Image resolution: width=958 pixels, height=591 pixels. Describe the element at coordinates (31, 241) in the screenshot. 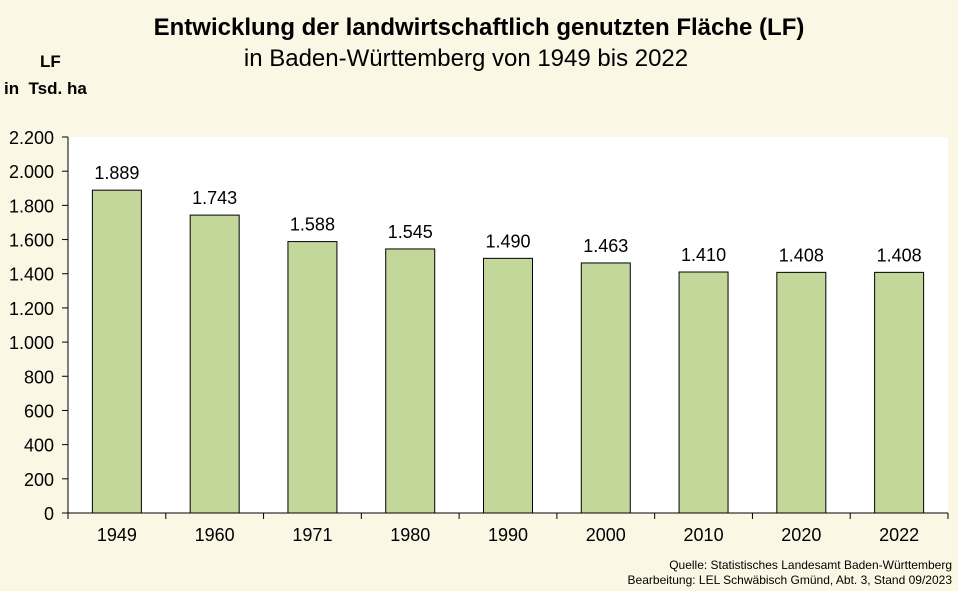

I see `y-tick-label: 1.600` at that location.